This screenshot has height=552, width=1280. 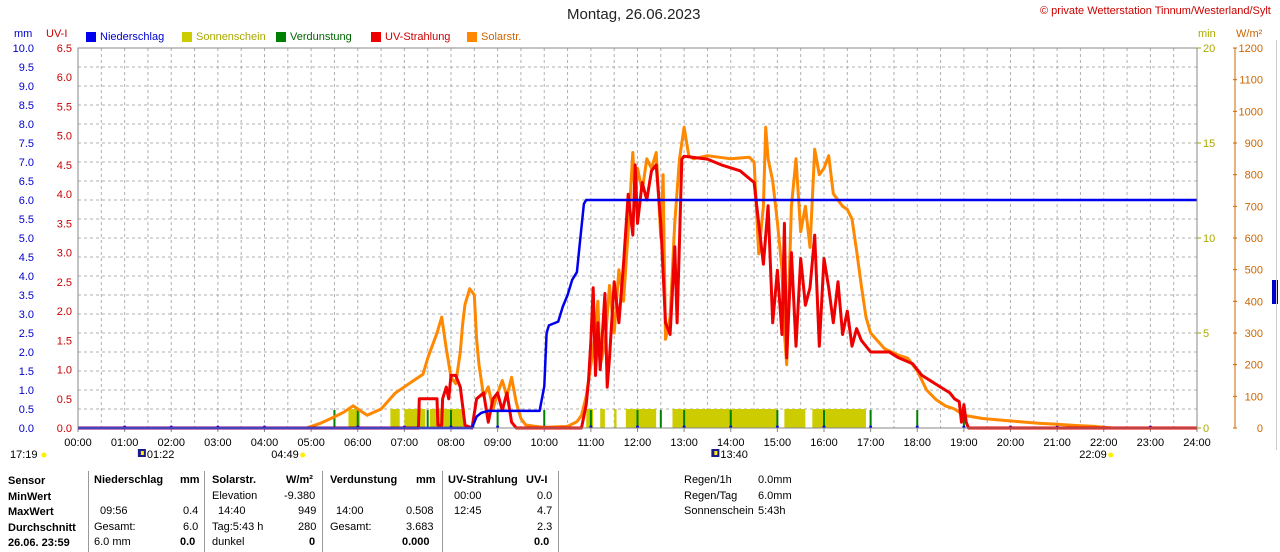 I want to click on sun-icon, so click(x=1111, y=455).